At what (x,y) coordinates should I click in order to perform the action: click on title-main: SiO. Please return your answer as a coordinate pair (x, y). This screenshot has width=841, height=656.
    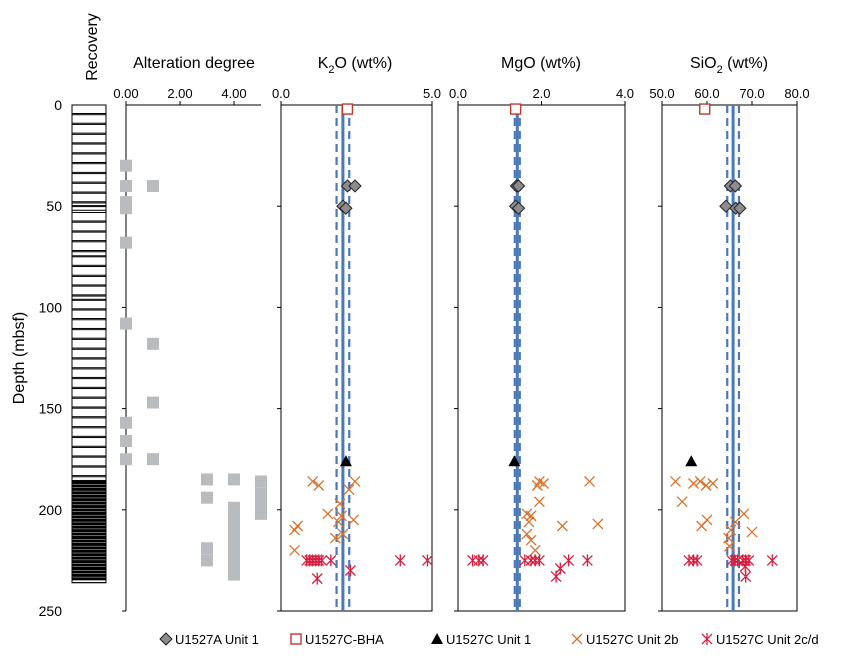
    Looking at the image, I should click on (703, 63).